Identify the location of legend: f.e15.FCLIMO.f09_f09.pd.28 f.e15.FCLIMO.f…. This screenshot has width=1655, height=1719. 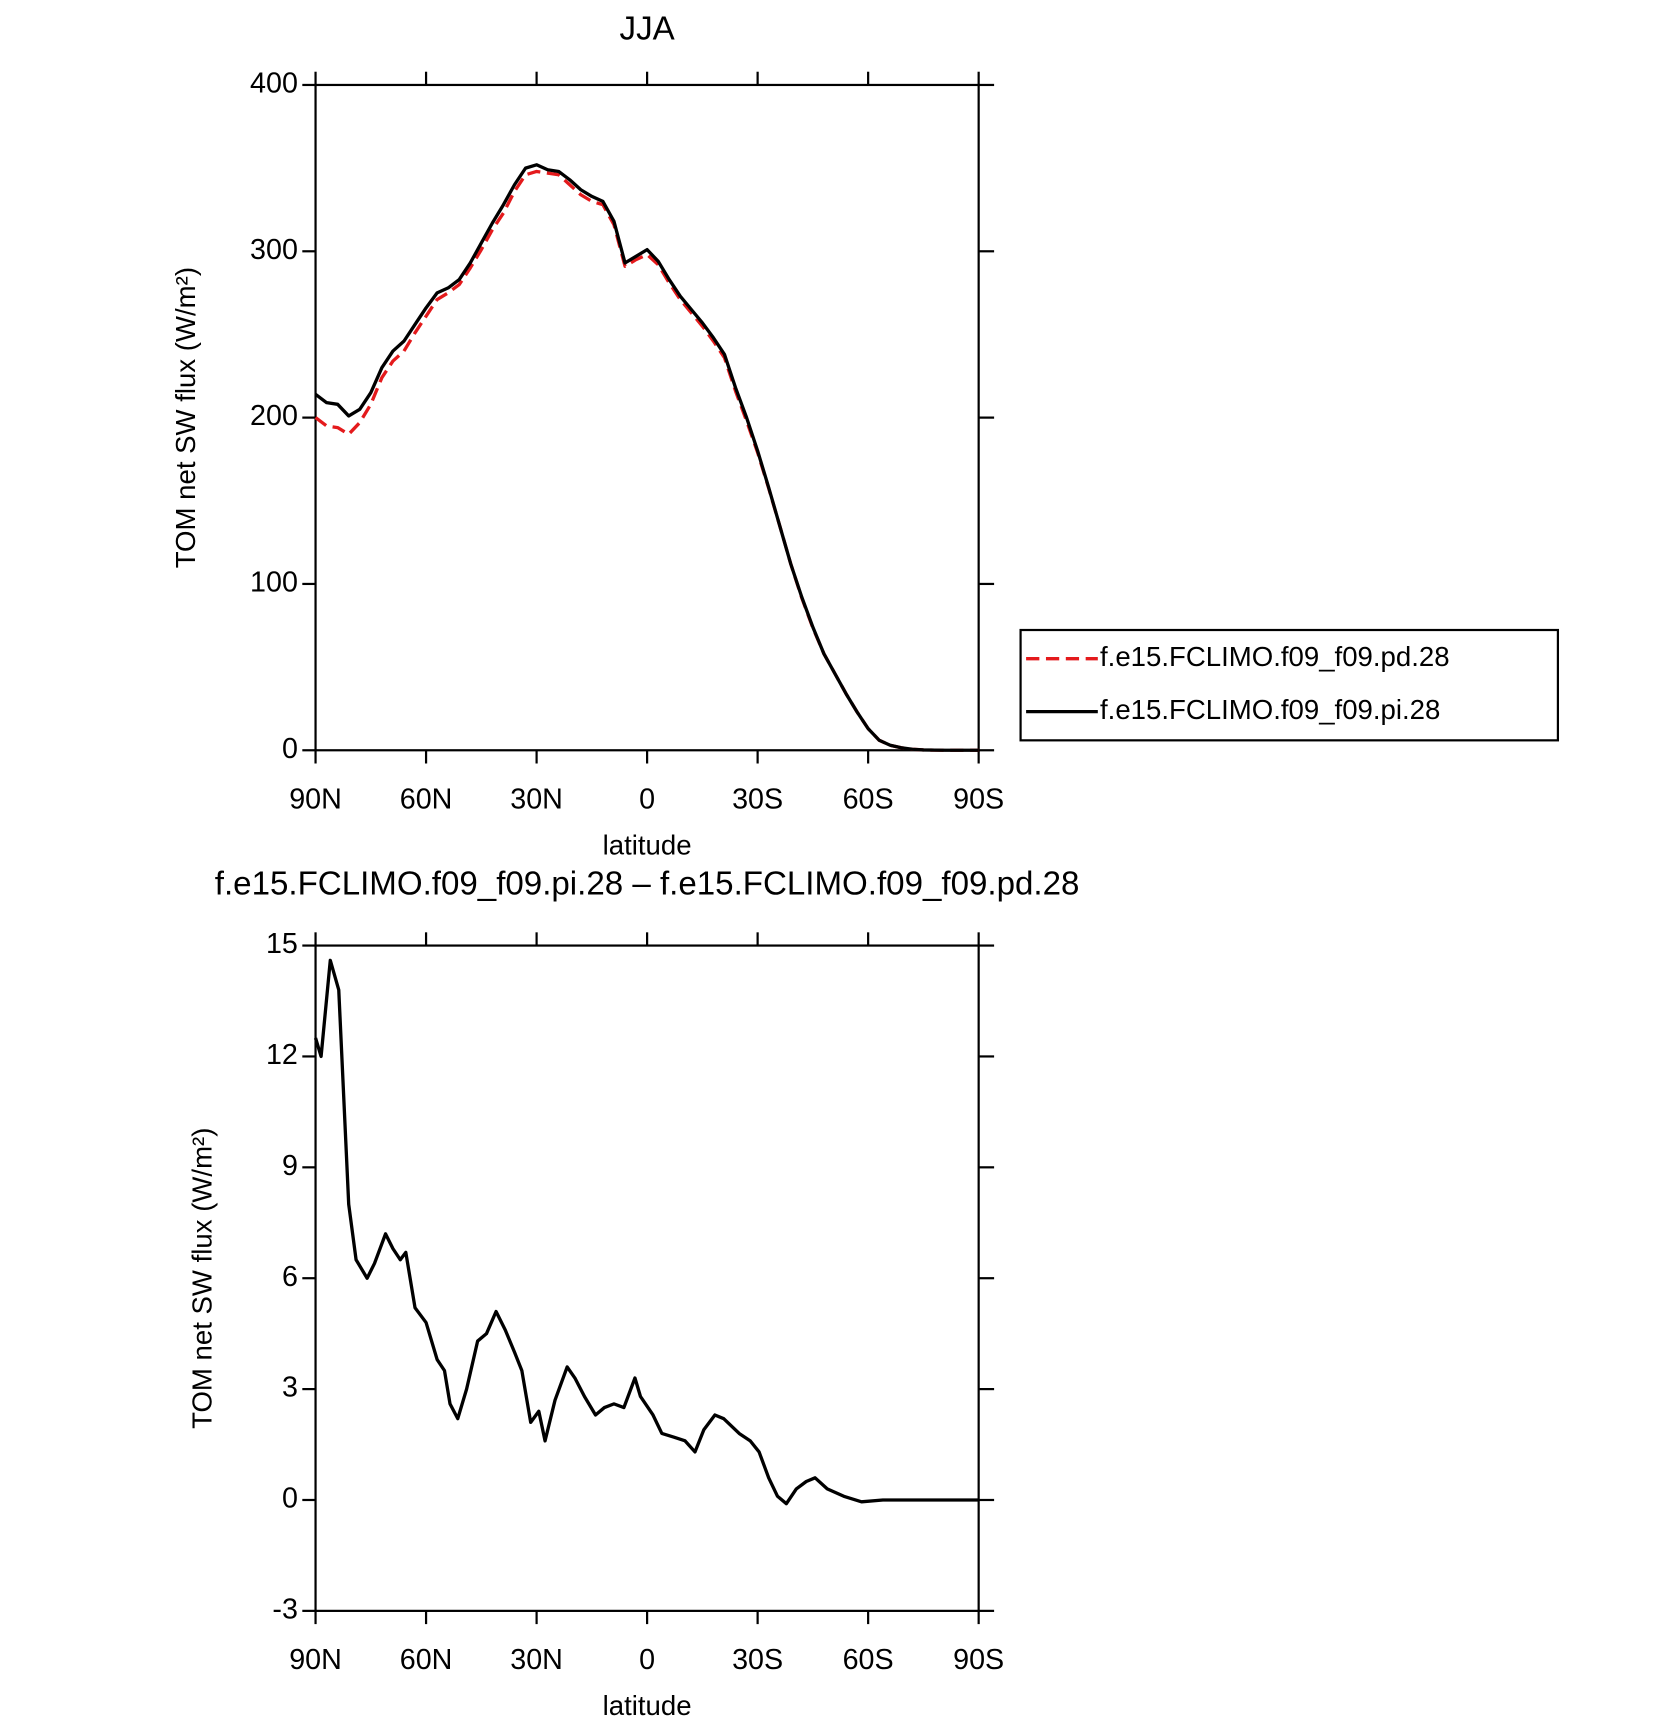
(1289, 685).